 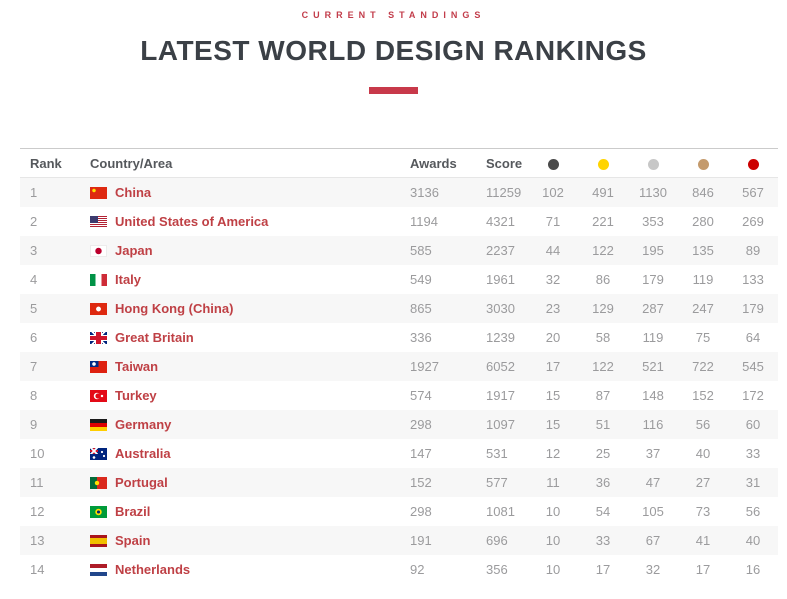 What do you see at coordinates (497, 453) in the screenshot?
I see `score-cell: 531` at bounding box center [497, 453].